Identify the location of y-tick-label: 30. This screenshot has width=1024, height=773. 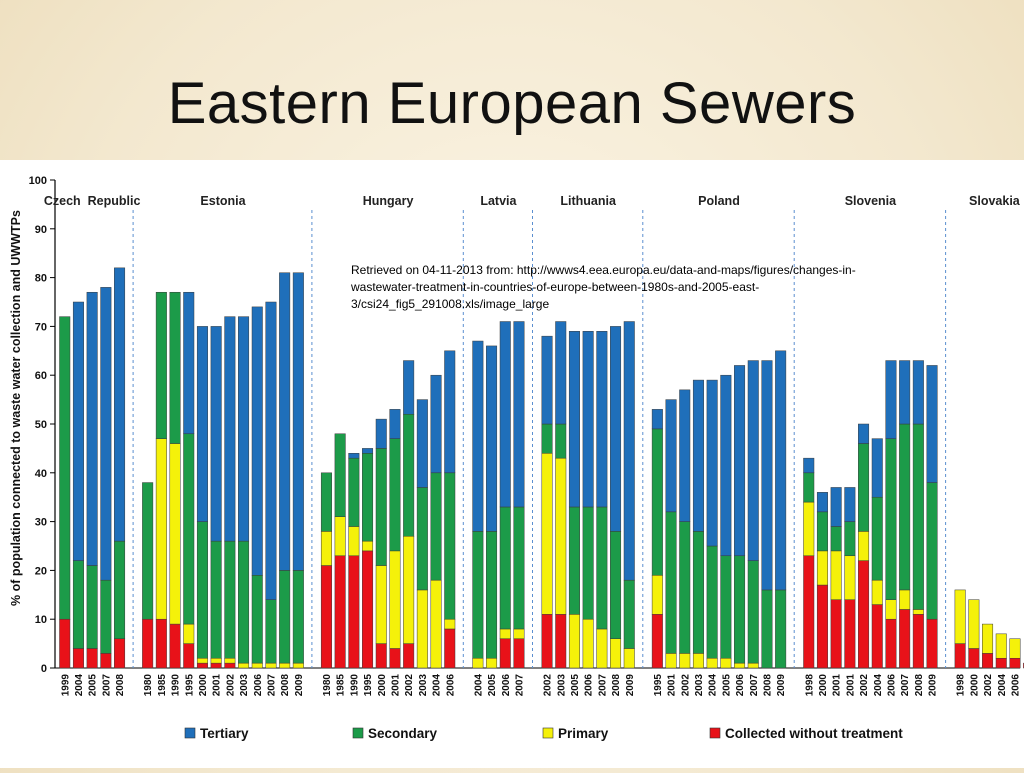
(41, 523).